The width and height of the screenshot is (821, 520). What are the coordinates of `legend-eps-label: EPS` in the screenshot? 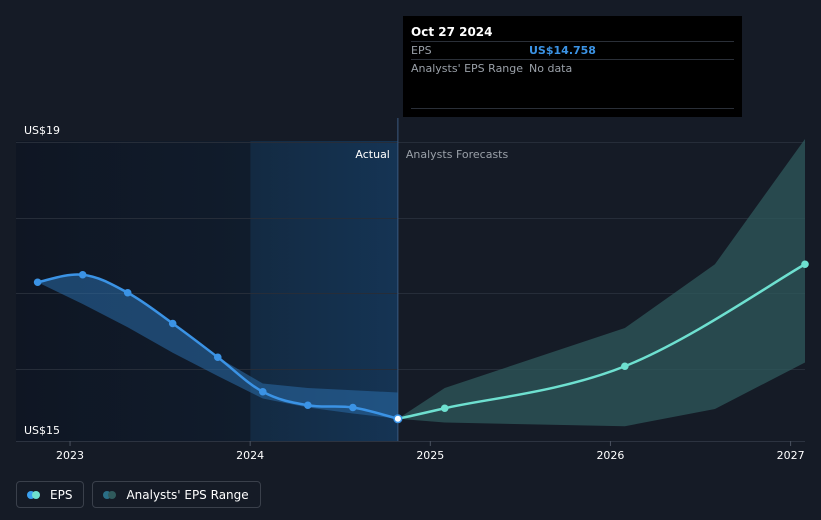 It's located at (61, 494).